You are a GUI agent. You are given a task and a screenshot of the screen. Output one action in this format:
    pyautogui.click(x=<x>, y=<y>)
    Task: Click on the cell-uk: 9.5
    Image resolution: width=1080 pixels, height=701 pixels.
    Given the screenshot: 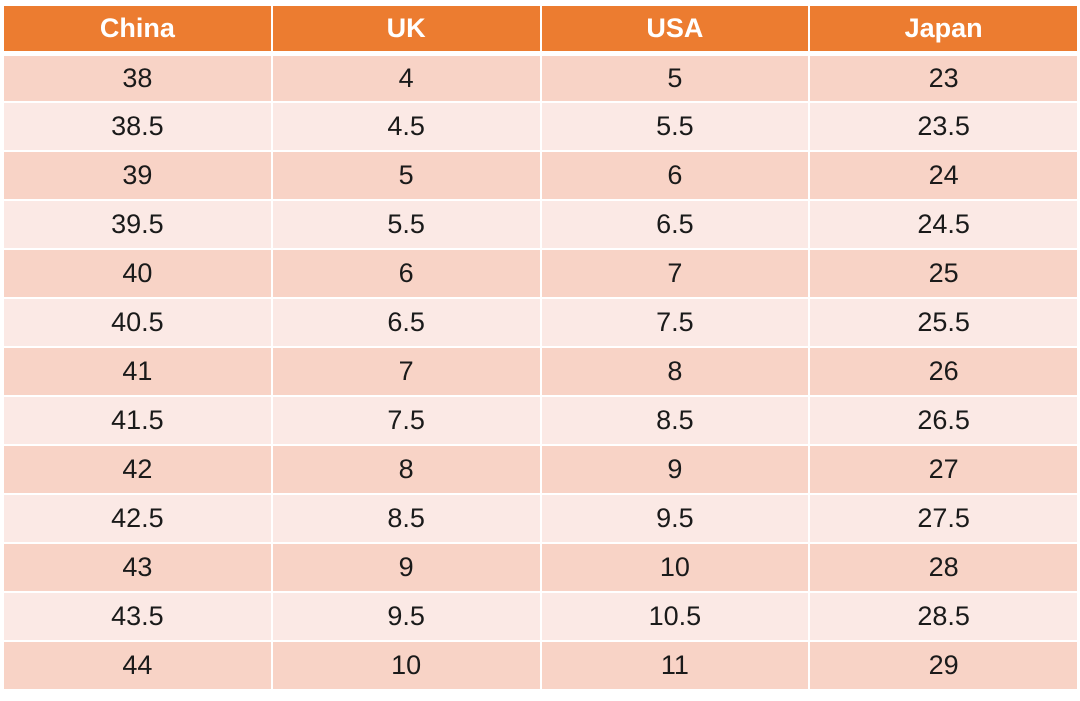 What is the action you would take?
    pyautogui.click(x=406, y=616)
    